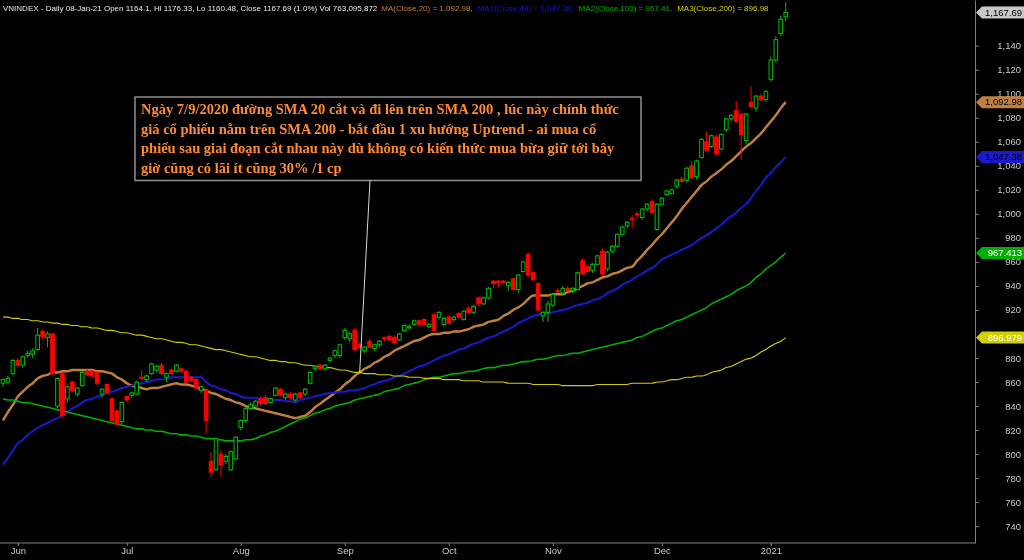  I want to click on y-tick-label: 880, so click(1013, 358).